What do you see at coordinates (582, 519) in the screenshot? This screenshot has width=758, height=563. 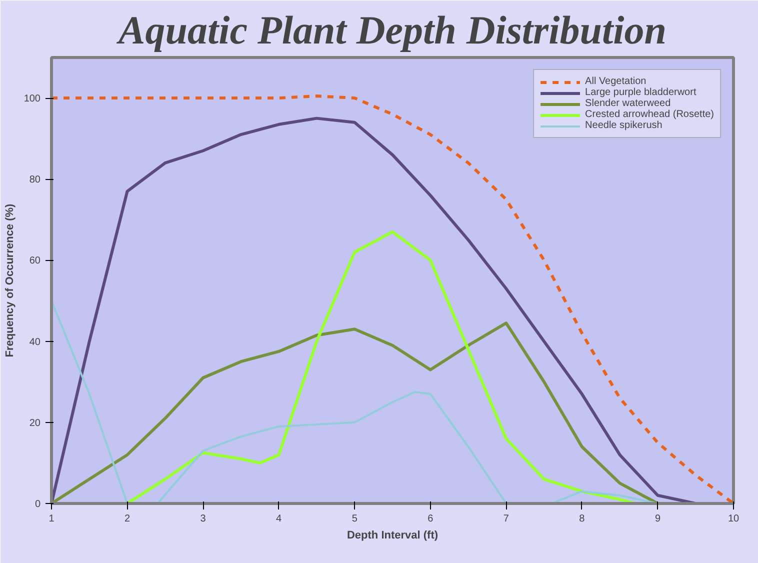 I see `x-tick-label: 8` at bounding box center [582, 519].